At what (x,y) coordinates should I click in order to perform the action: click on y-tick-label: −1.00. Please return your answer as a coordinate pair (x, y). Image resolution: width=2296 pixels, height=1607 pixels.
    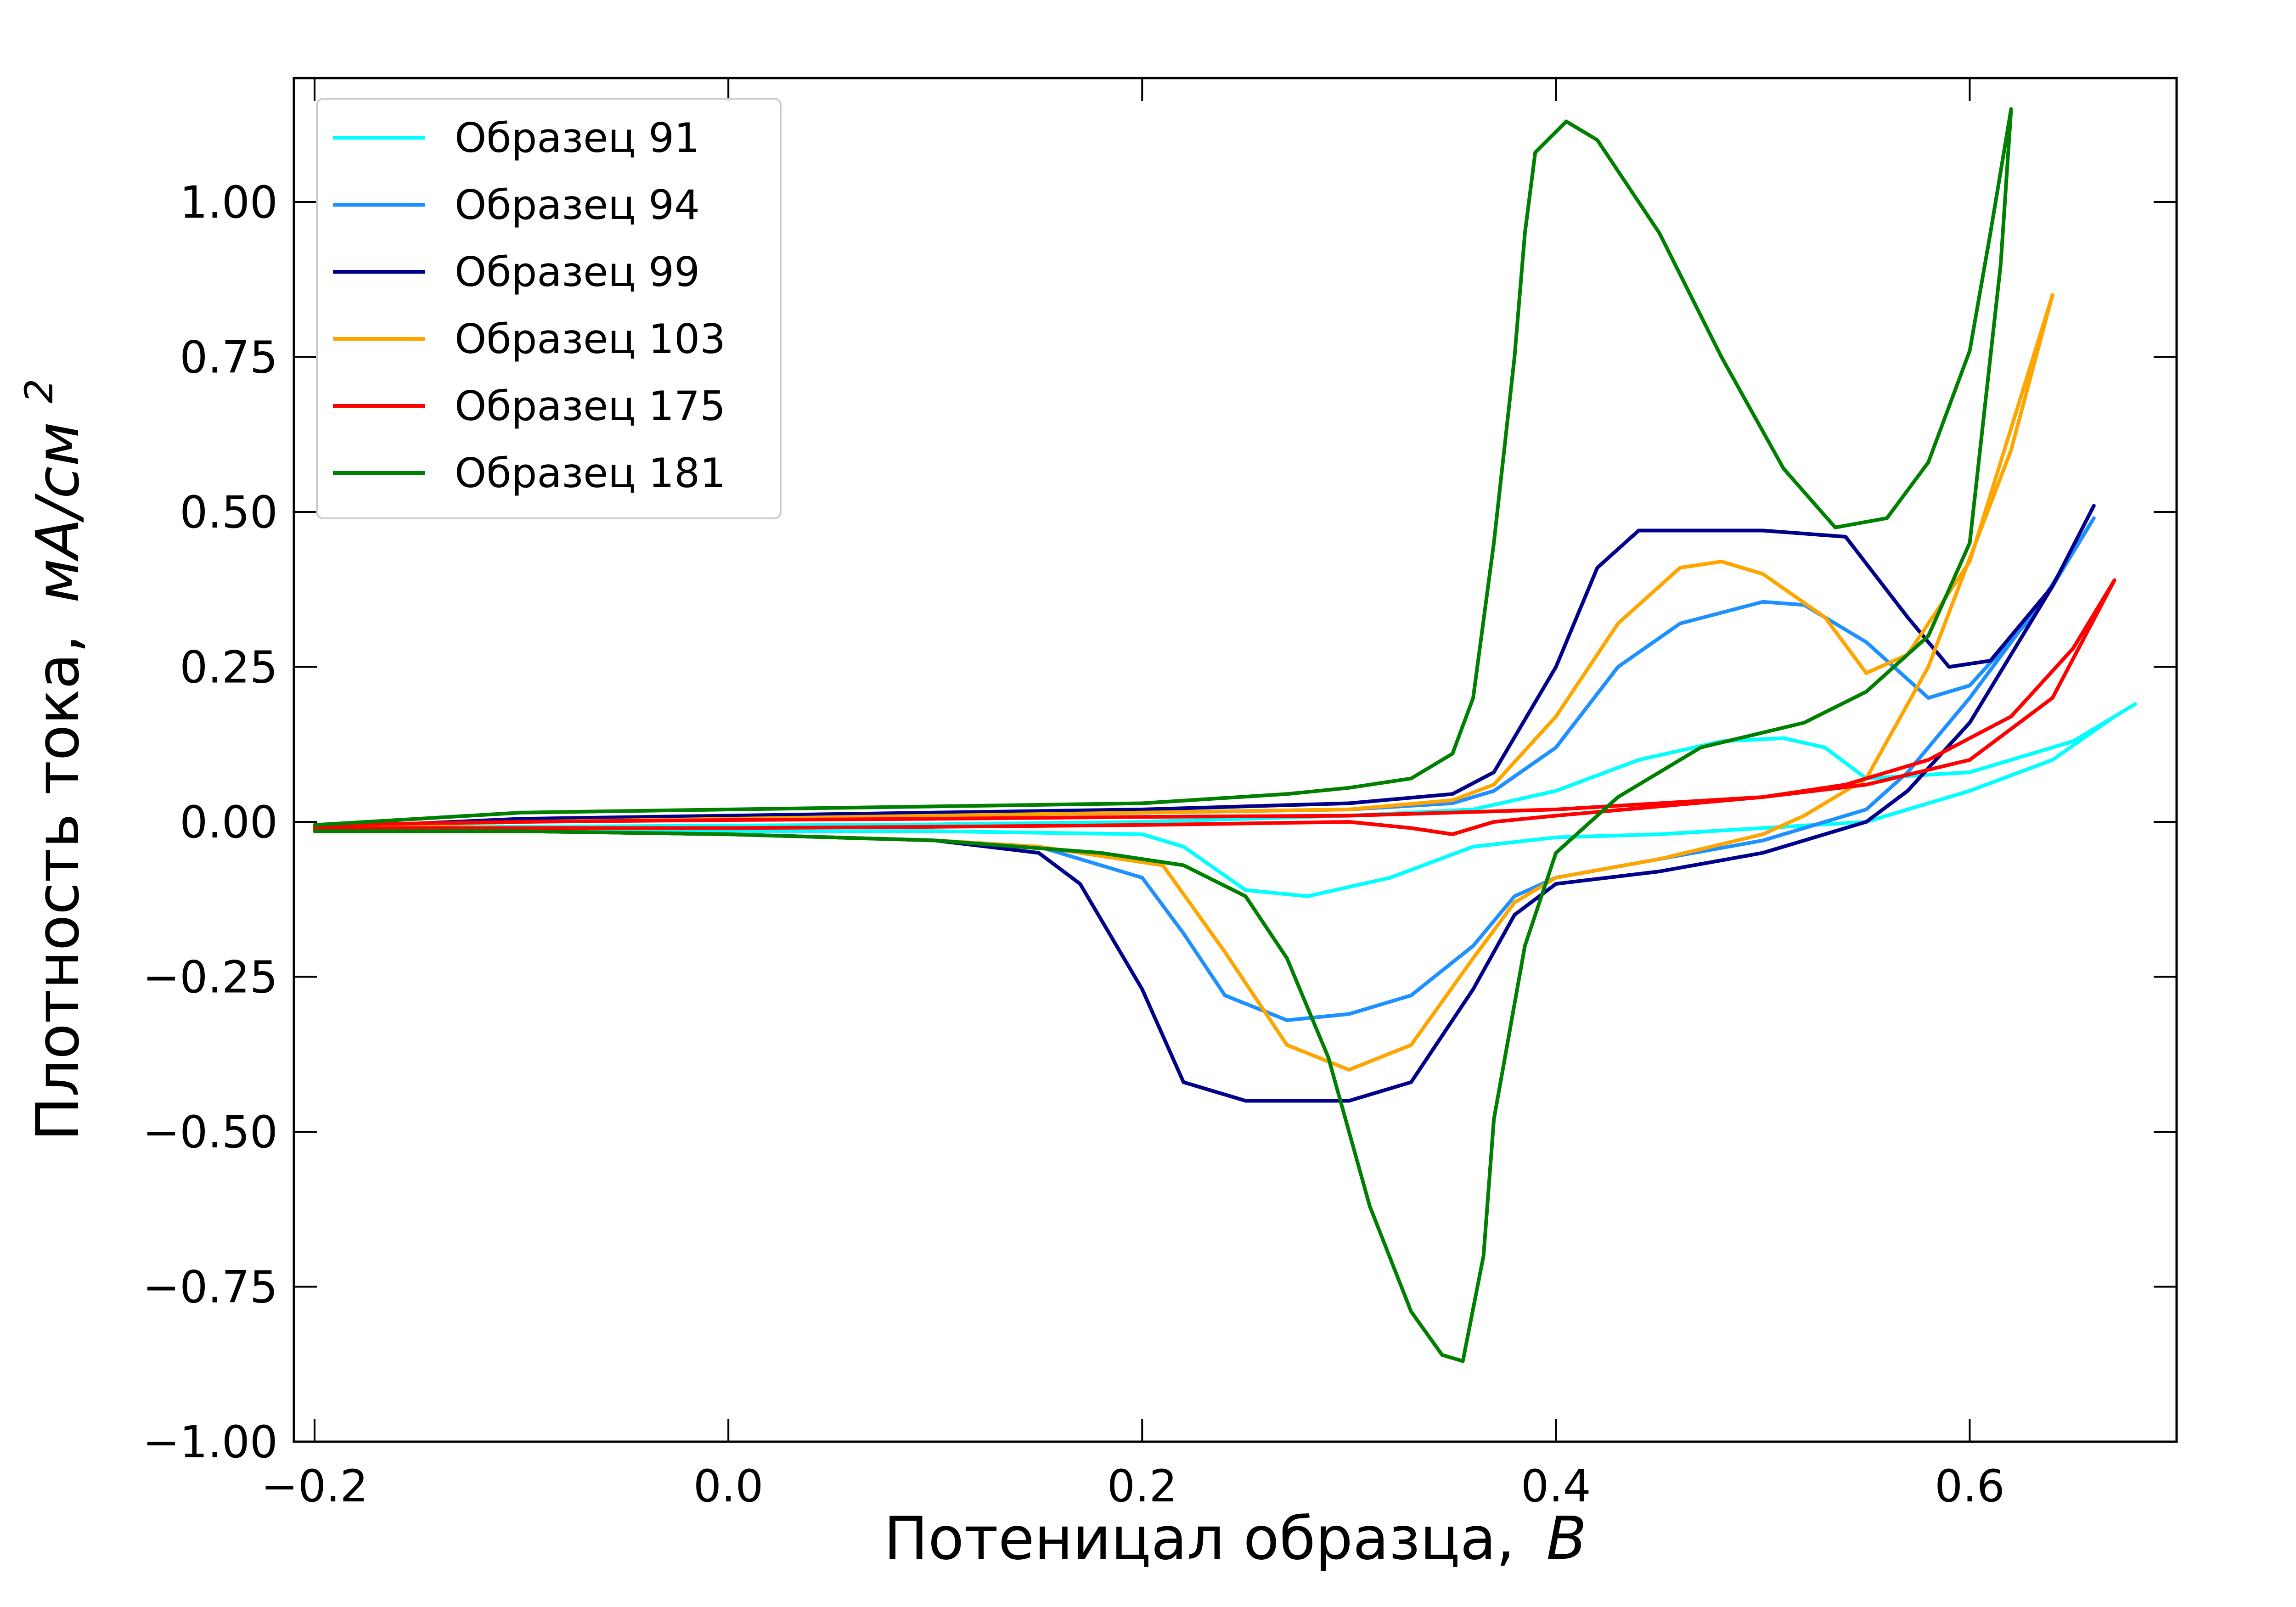
    Looking at the image, I should click on (211, 1442).